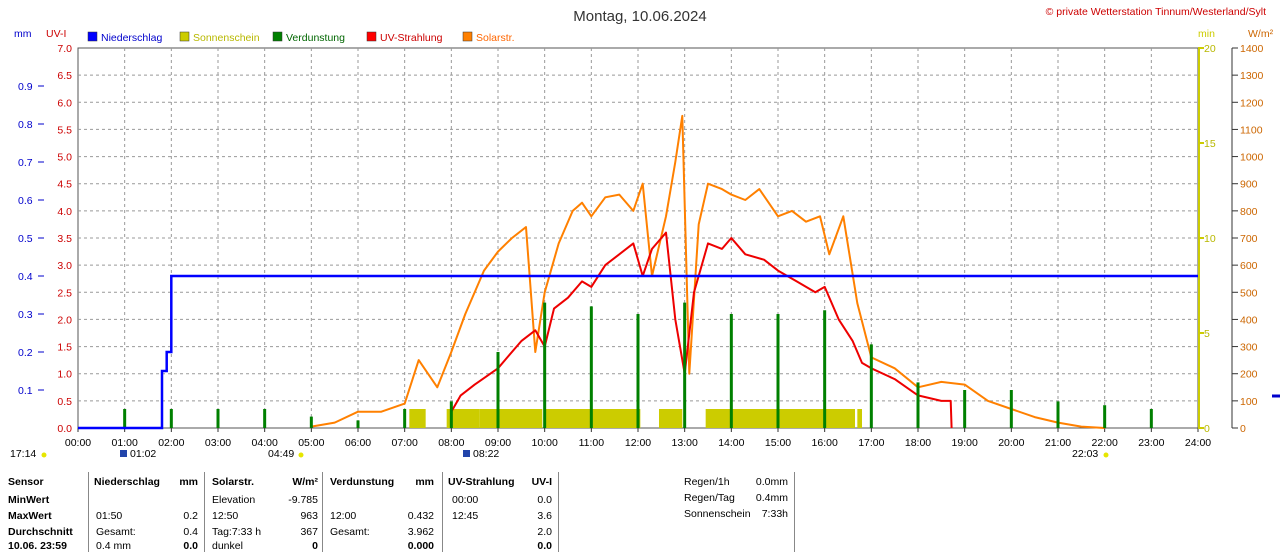 This screenshot has height=554, width=1280. Describe the element at coordinates (315, 546) in the screenshot. I see `stats-solar-value: 0` at that location.